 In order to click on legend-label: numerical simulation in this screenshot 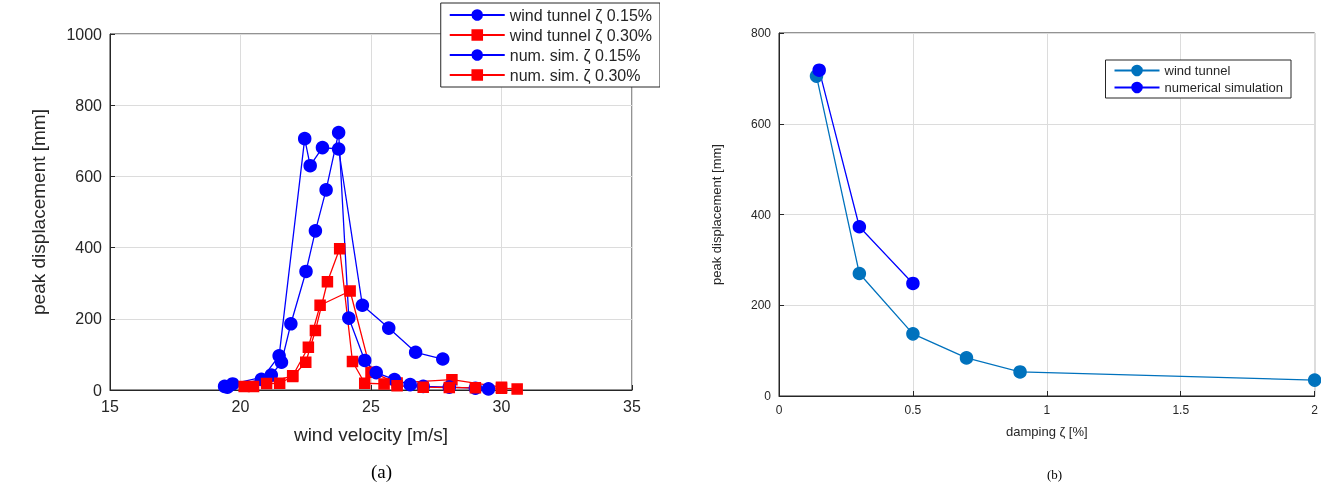, I will do `click(1224, 87)`.